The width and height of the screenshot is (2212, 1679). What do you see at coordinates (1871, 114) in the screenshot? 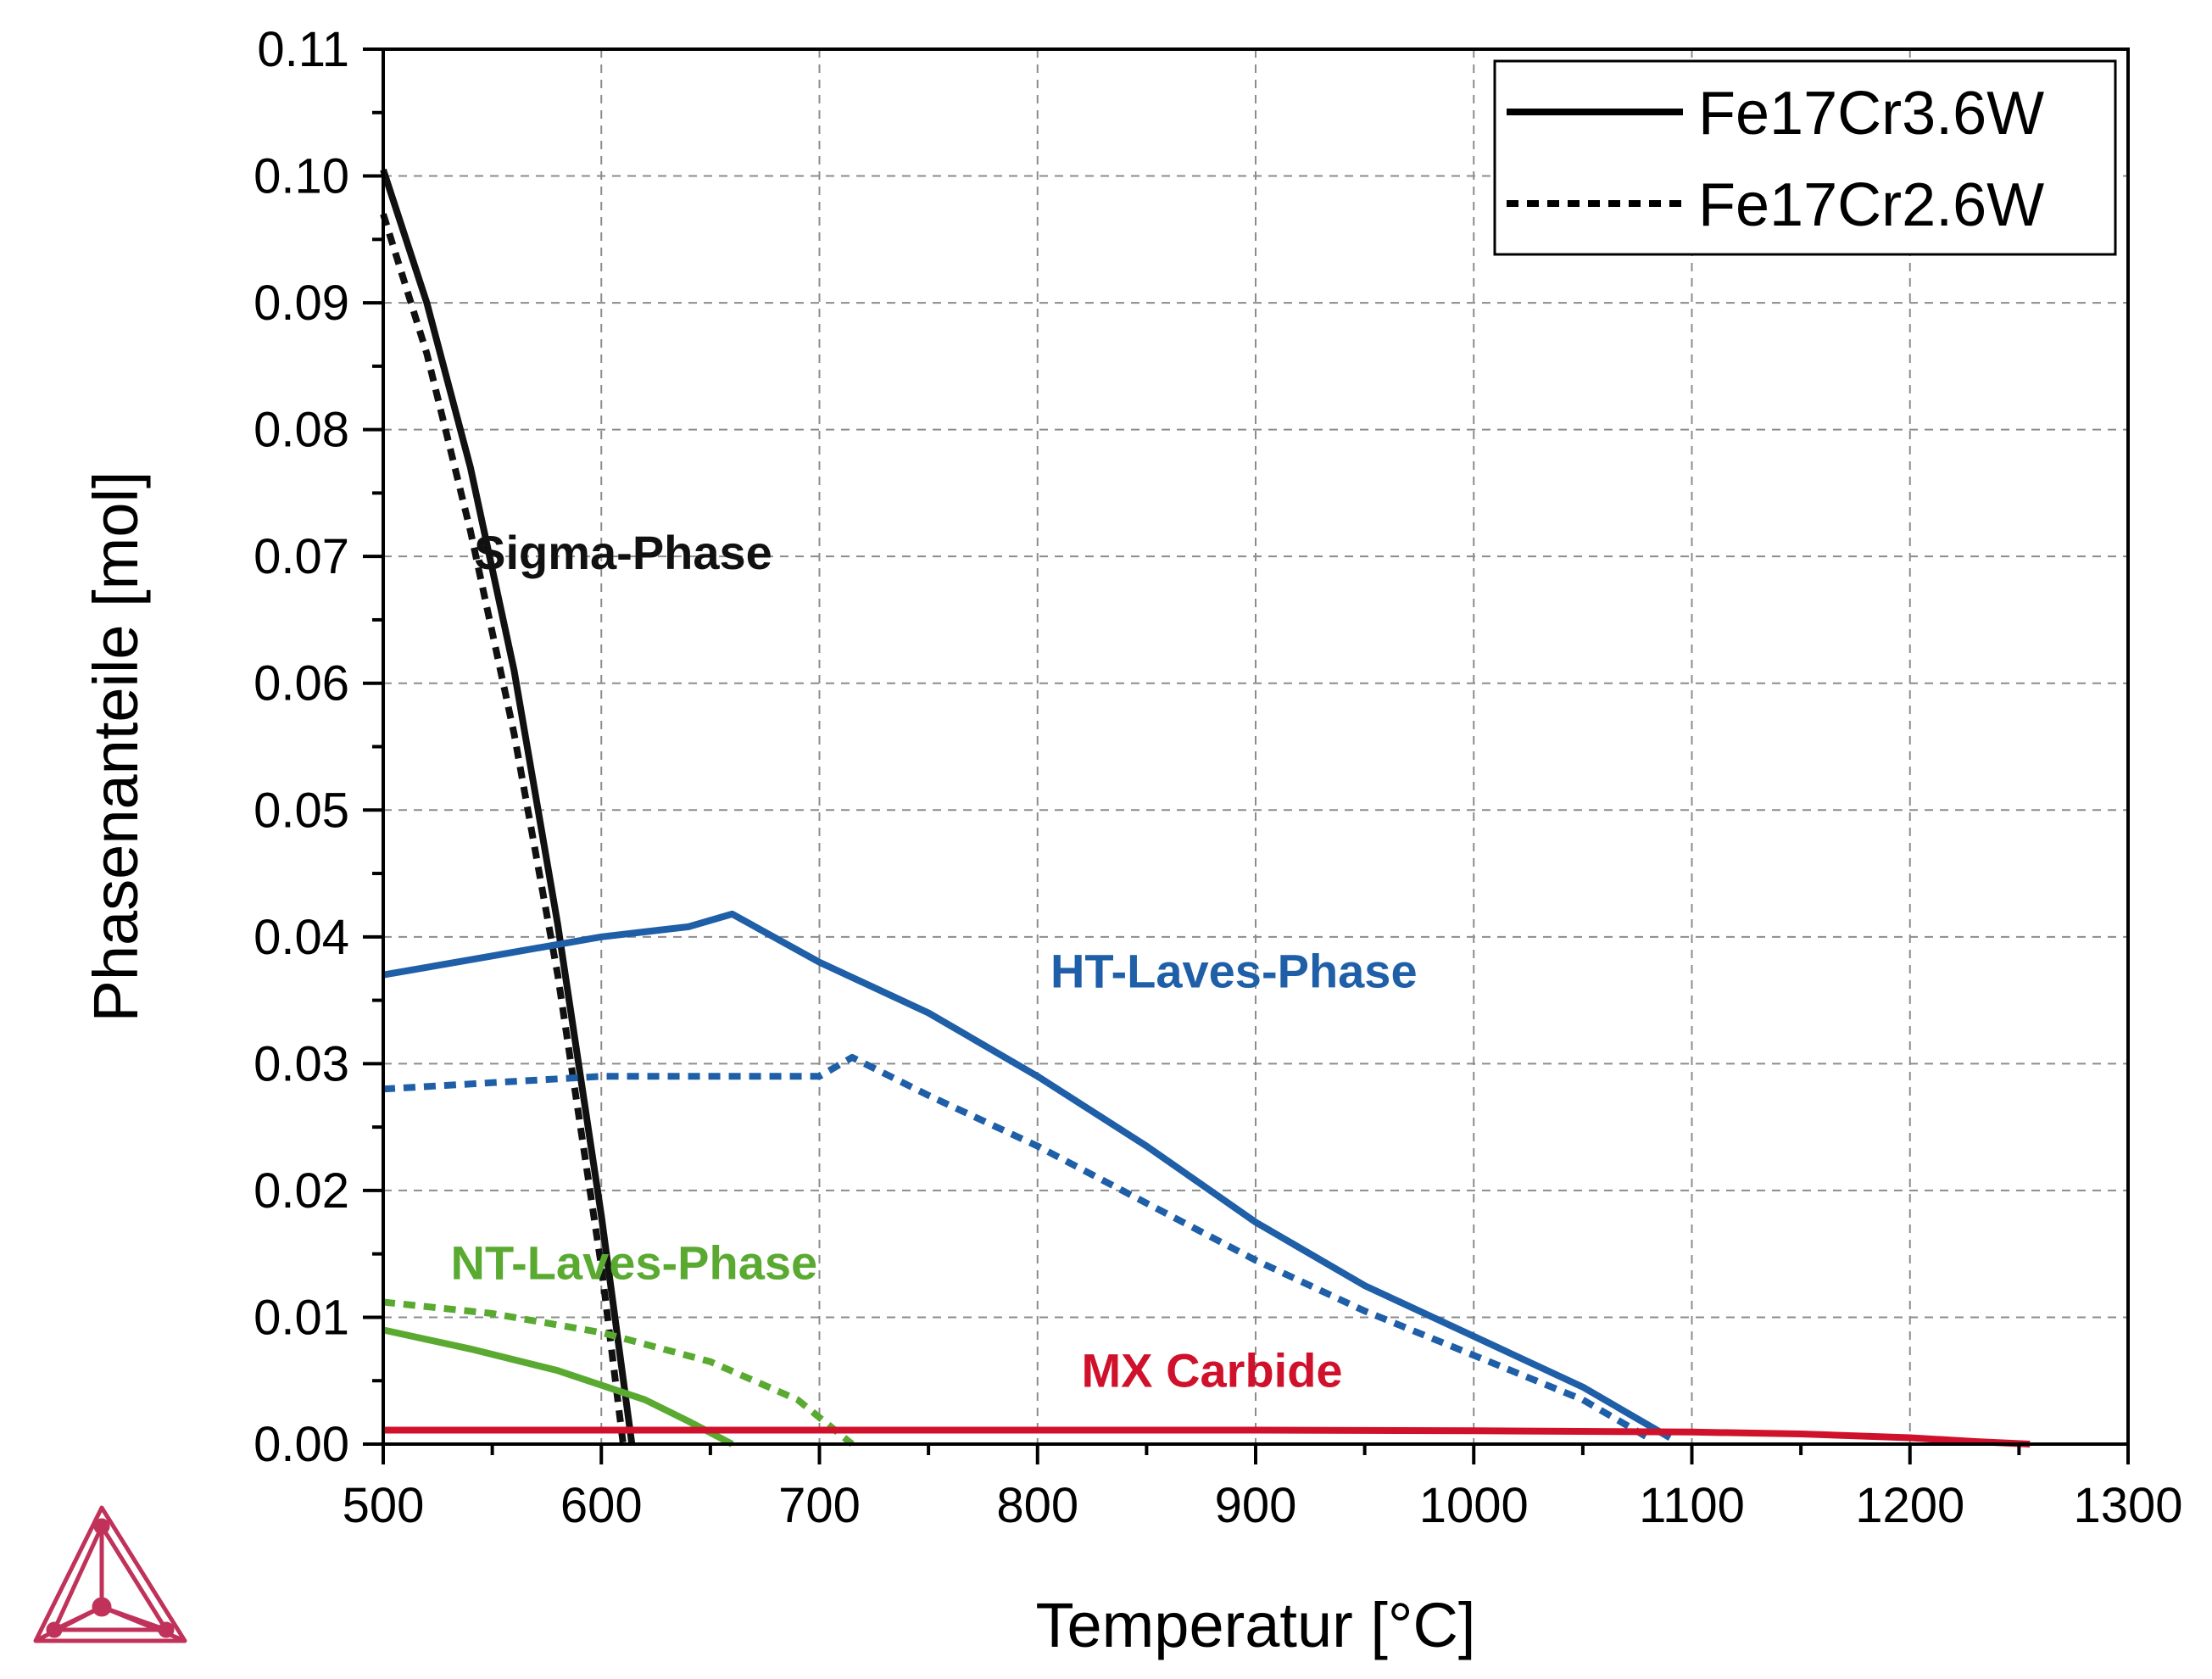
I see `legend-label-fe17cr3-6w: Fe17Cr3.6W` at bounding box center [1871, 114].